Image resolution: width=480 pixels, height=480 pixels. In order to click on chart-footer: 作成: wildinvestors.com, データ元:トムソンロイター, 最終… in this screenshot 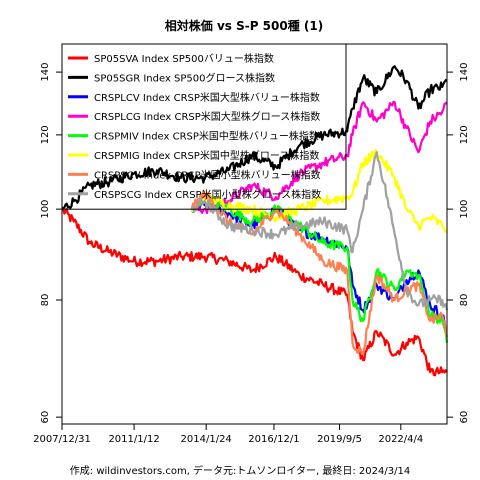, I will do `click(240, 470)`.